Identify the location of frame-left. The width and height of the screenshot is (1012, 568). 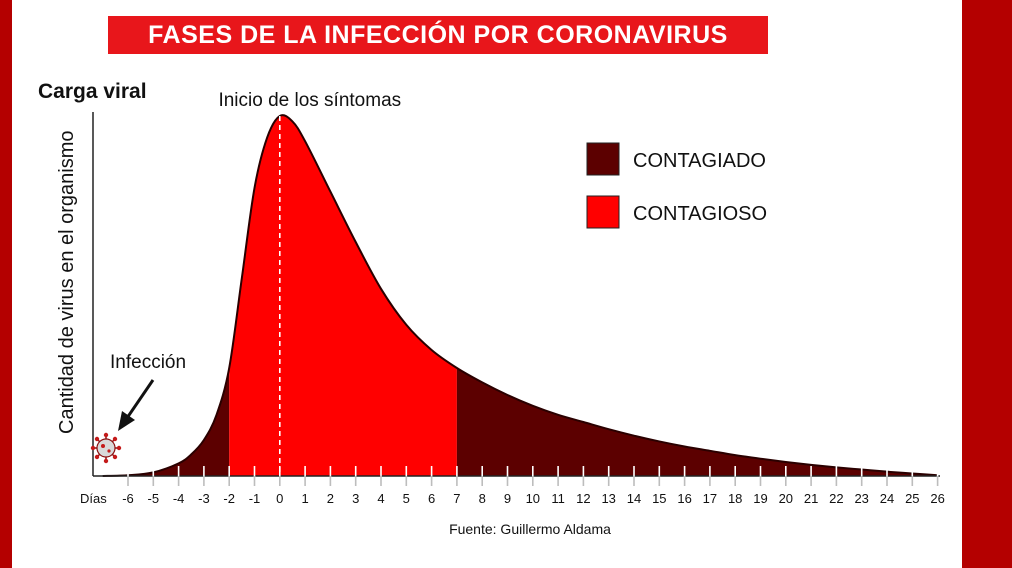
(6, 284).